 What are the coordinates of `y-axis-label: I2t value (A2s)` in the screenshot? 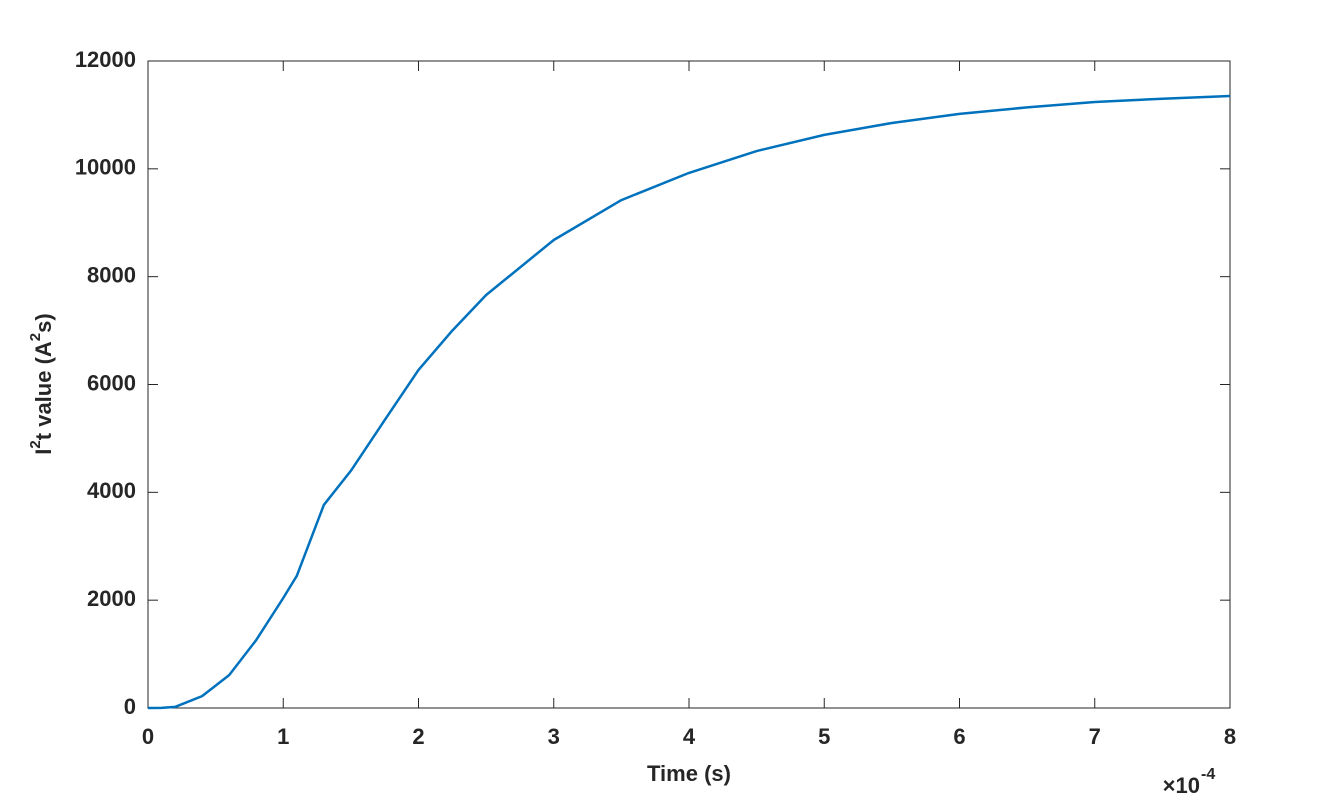 It's located at (41, 383).